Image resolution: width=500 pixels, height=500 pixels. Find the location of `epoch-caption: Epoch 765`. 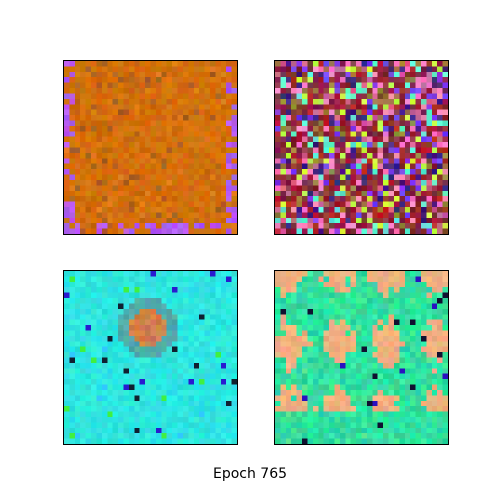

epoch-caption: Epoch 765 is located at coordinates (250, 474).